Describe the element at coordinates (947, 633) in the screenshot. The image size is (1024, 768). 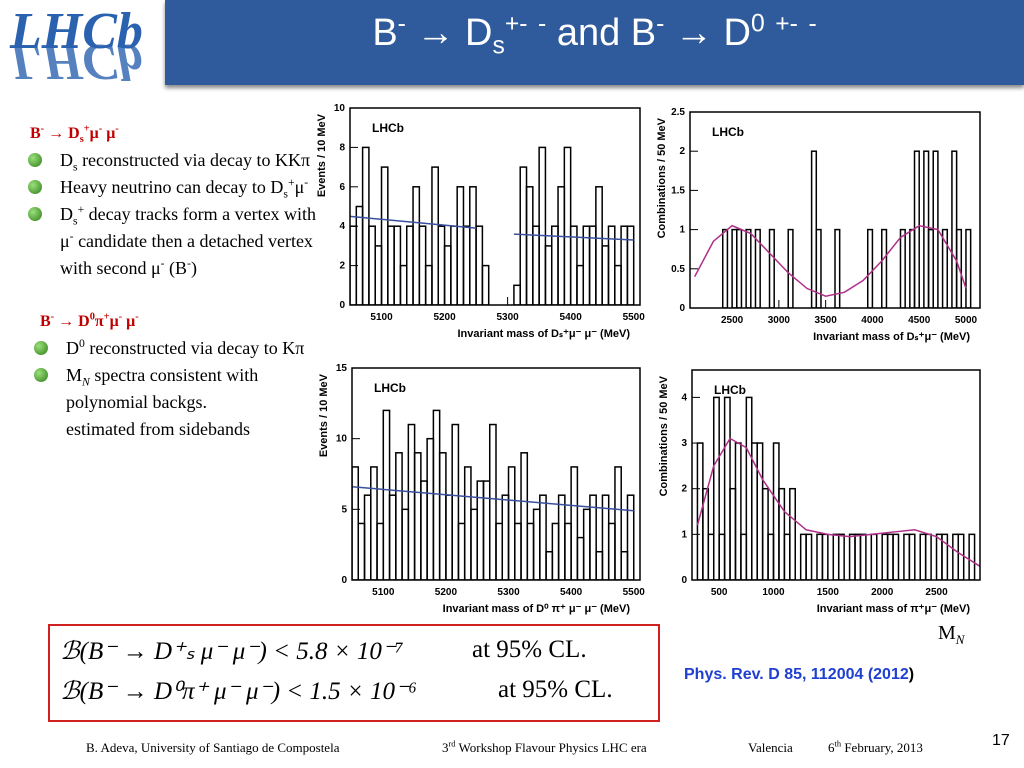
I see `text: M` at that location.